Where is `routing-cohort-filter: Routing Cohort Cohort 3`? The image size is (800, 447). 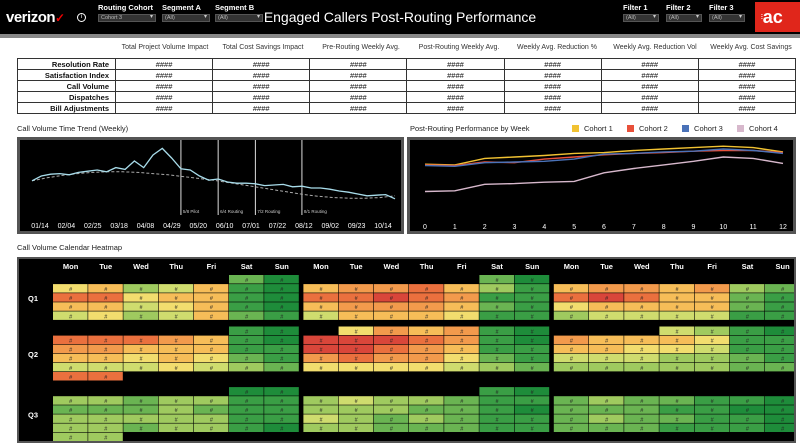
routing-cohort-filter: Routing Cohort Cohort 3 is located at coordinates (127, 12).